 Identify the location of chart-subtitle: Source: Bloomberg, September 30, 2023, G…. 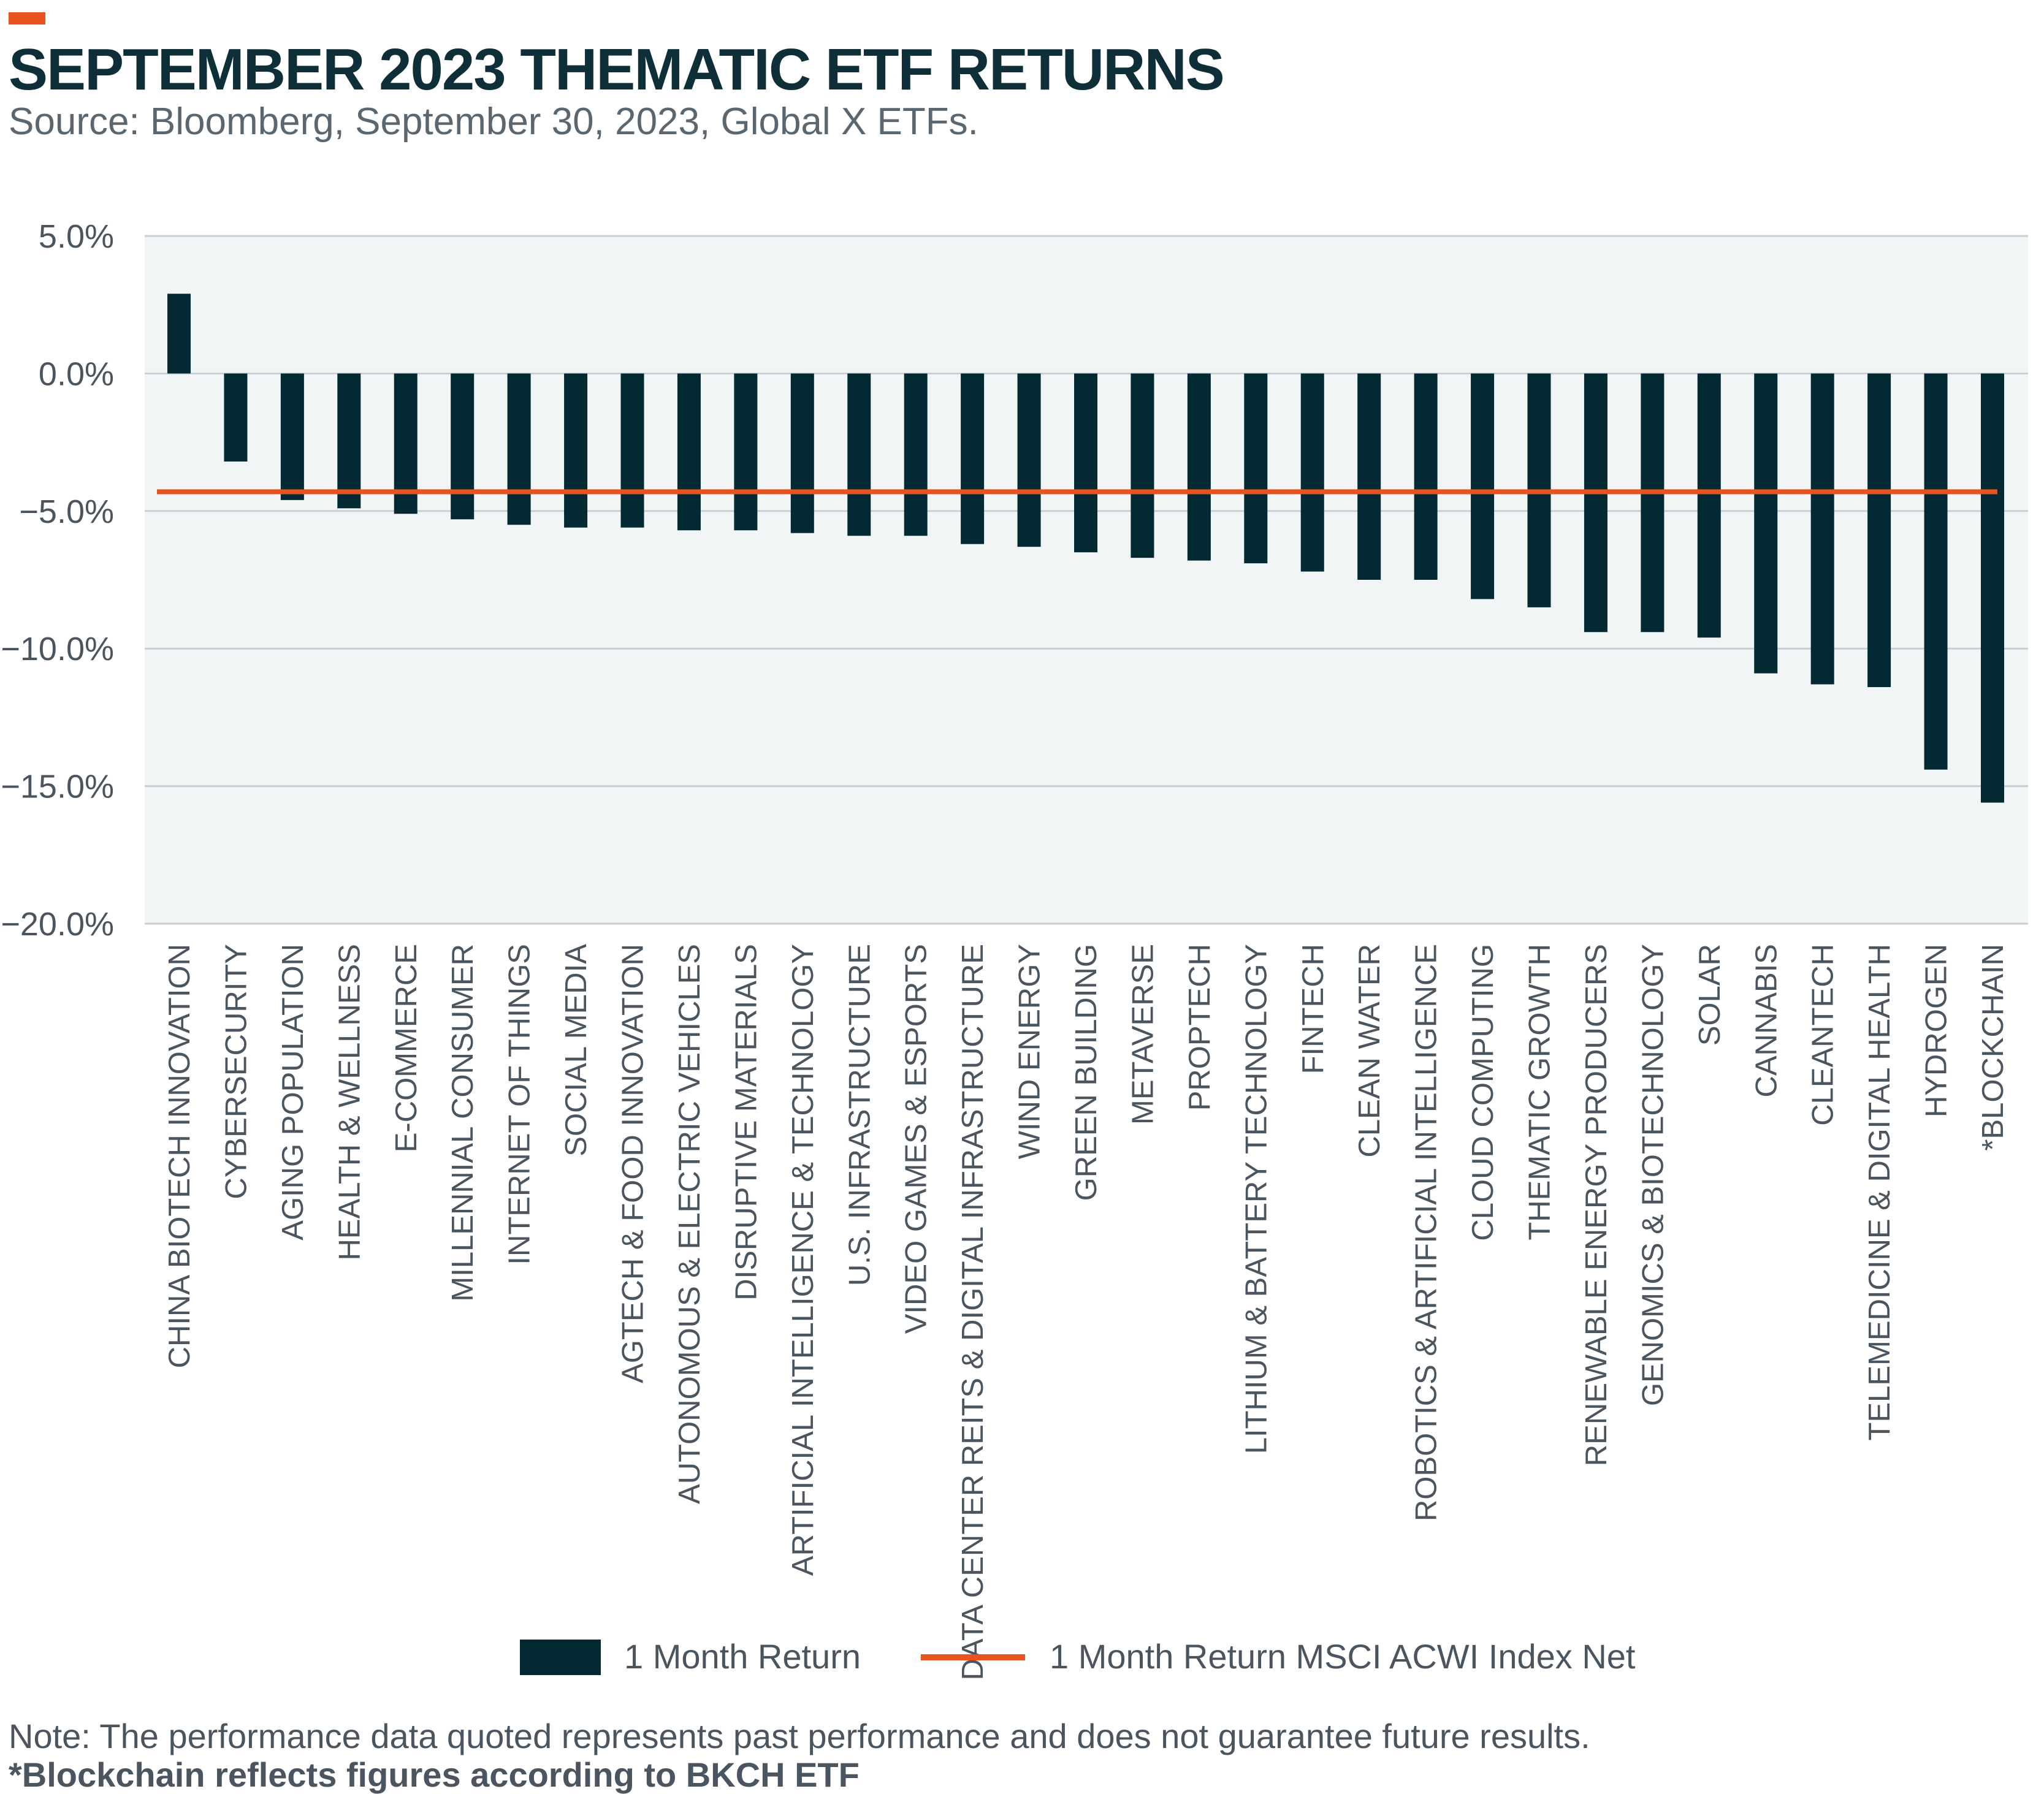
(493, 122).